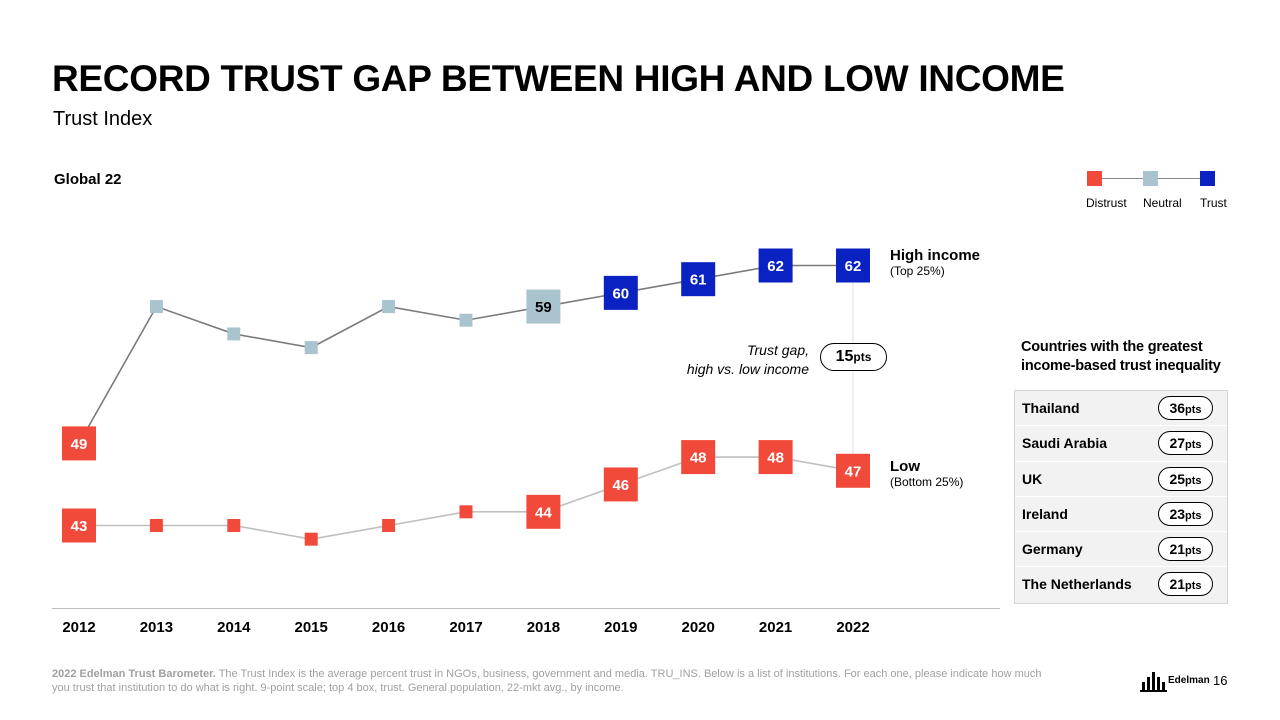 The image size is (1280, 720). What do you see at coordinates (543, 627) in the screenshot?
I see `x-tick-label: 2018` at bounding box center [543, 627].